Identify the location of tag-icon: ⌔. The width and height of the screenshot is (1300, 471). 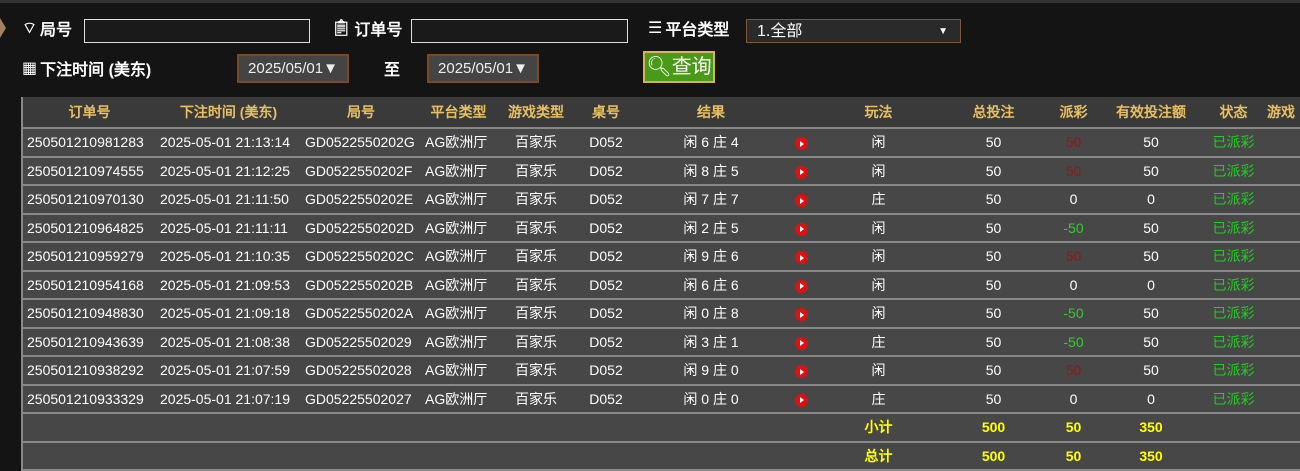
(30, 28).